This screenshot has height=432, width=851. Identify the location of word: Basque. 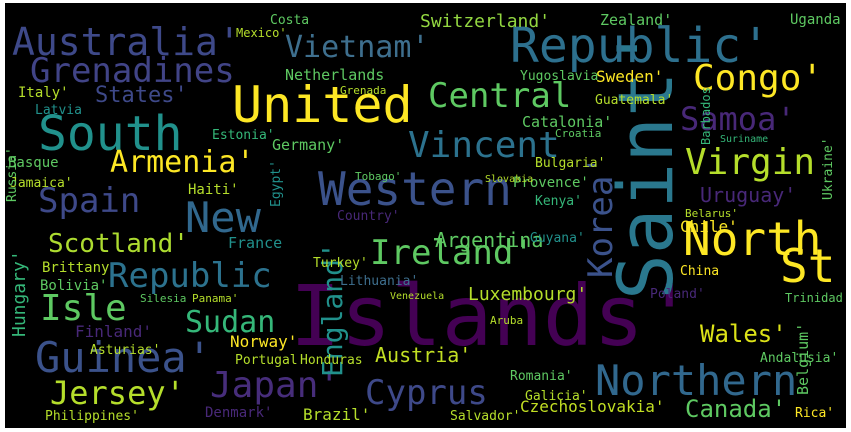
(33, 163).